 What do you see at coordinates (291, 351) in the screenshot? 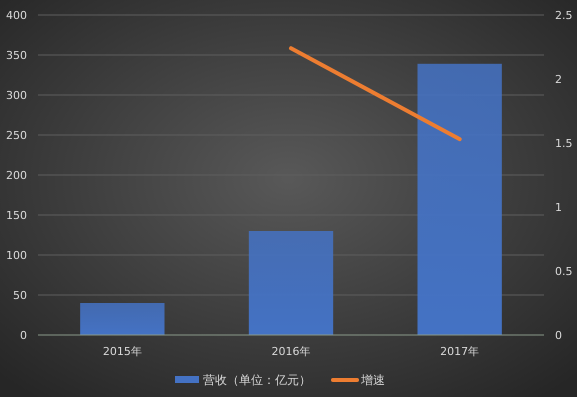
I see `x-tick-label: 2016年` at bounding box center [291, 351].